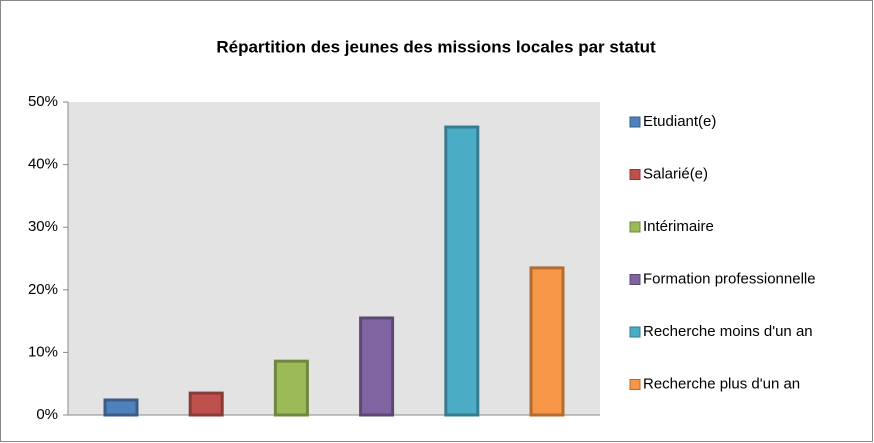 The height and width of the screenshot is (443, 874). What do you see at coordinates (43, 101) in the screenshot?
I see `y-tick-label: 50%` at bounding box center [43, 101].